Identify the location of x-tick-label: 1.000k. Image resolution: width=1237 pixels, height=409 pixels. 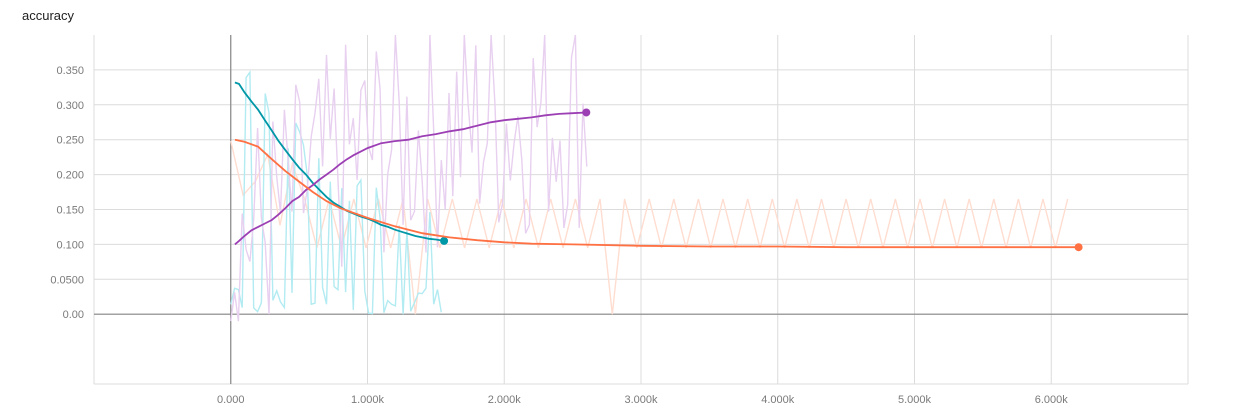
(368, 400).